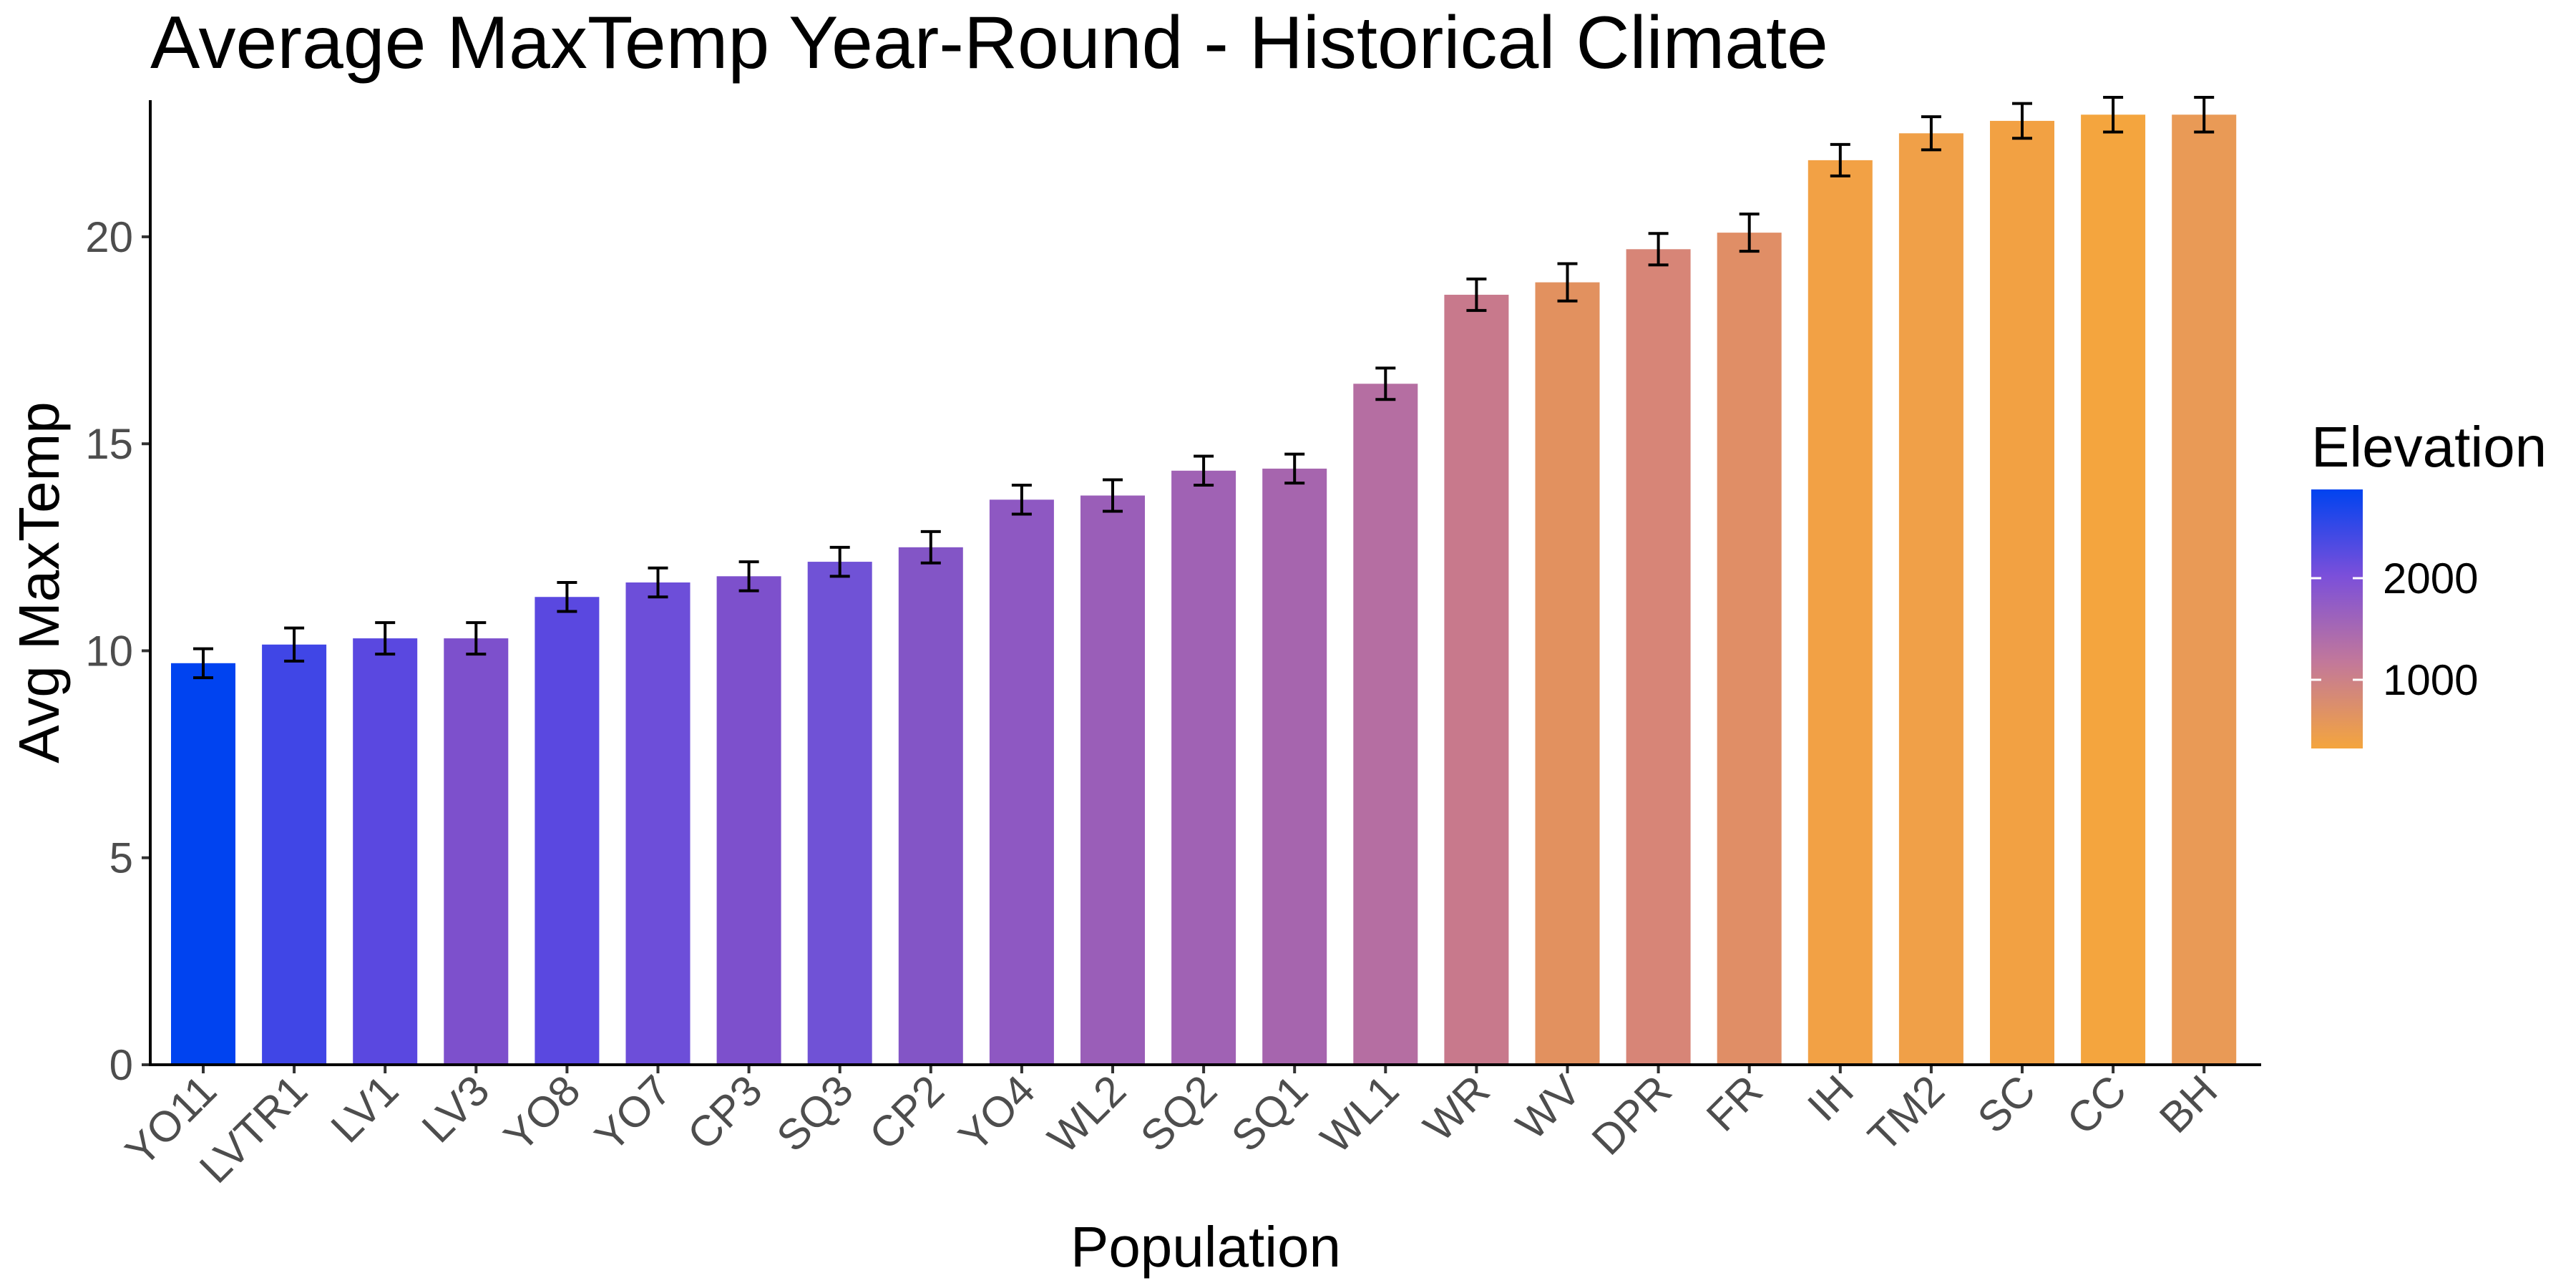 This screenshot has height=1288, width=2576. What do you see at coordinates (2429, 447) in the screenshot?
I see `legend-title: Elevation` at bounding box center [2429, 447].